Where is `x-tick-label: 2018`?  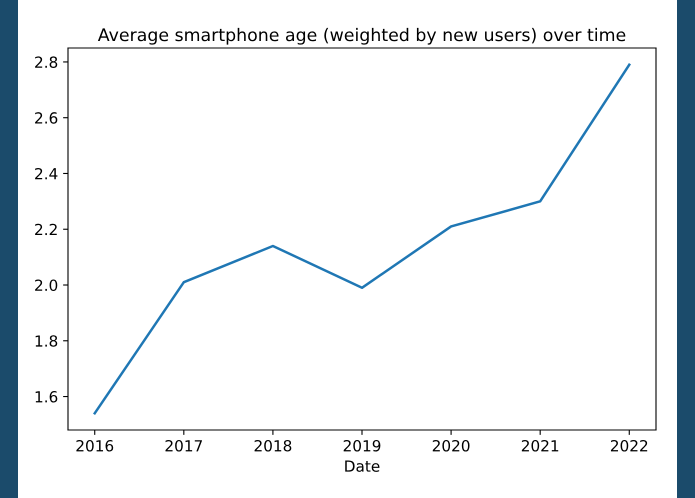 x-tick-label: 2018 is located at coordinates (273, 446).